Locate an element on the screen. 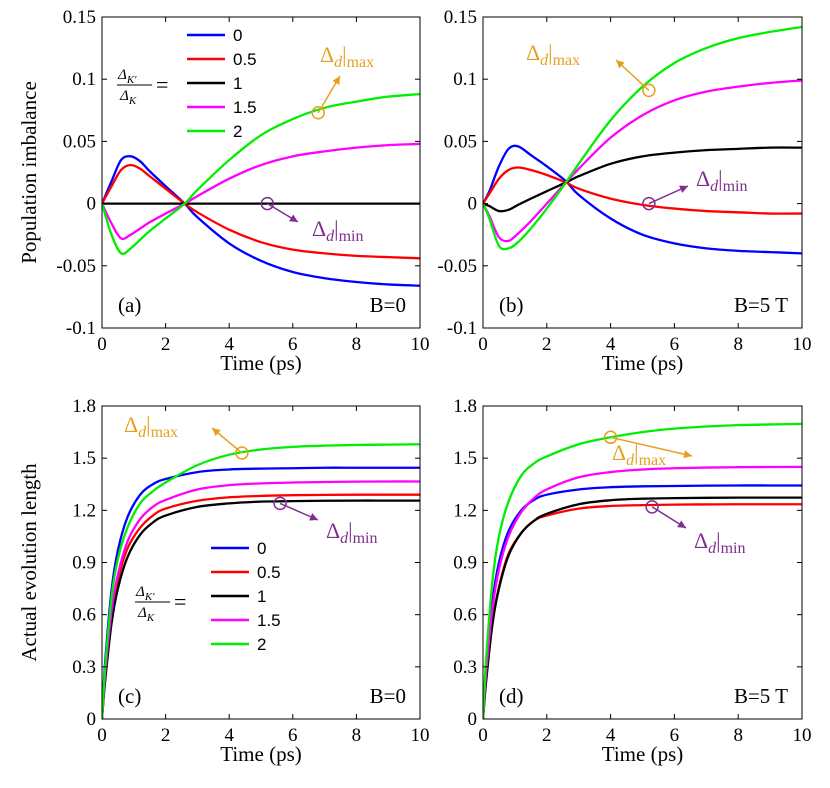  y-tick-label: 1.2 is located at coordinates (84, 510).